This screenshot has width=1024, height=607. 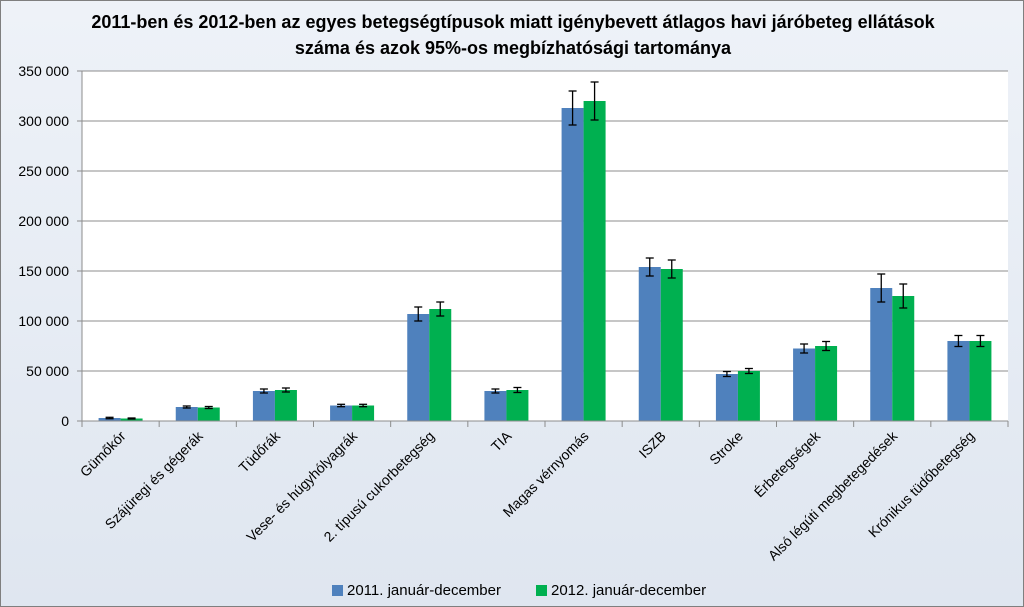 What do you see at coordinates (47, 371) in the screenshot?
I see `y-tick-label: 50 000` at bounding box center [47, 371].